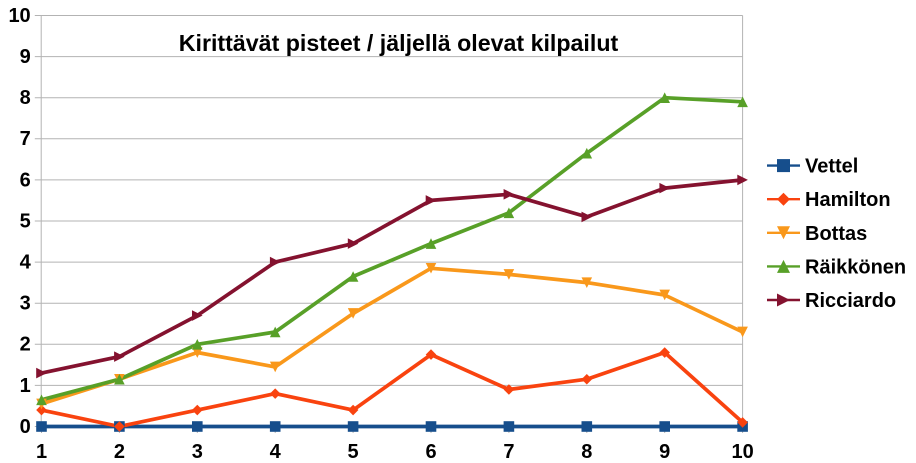  I want to click on svg-text: Hamilton, so click(848, 200).